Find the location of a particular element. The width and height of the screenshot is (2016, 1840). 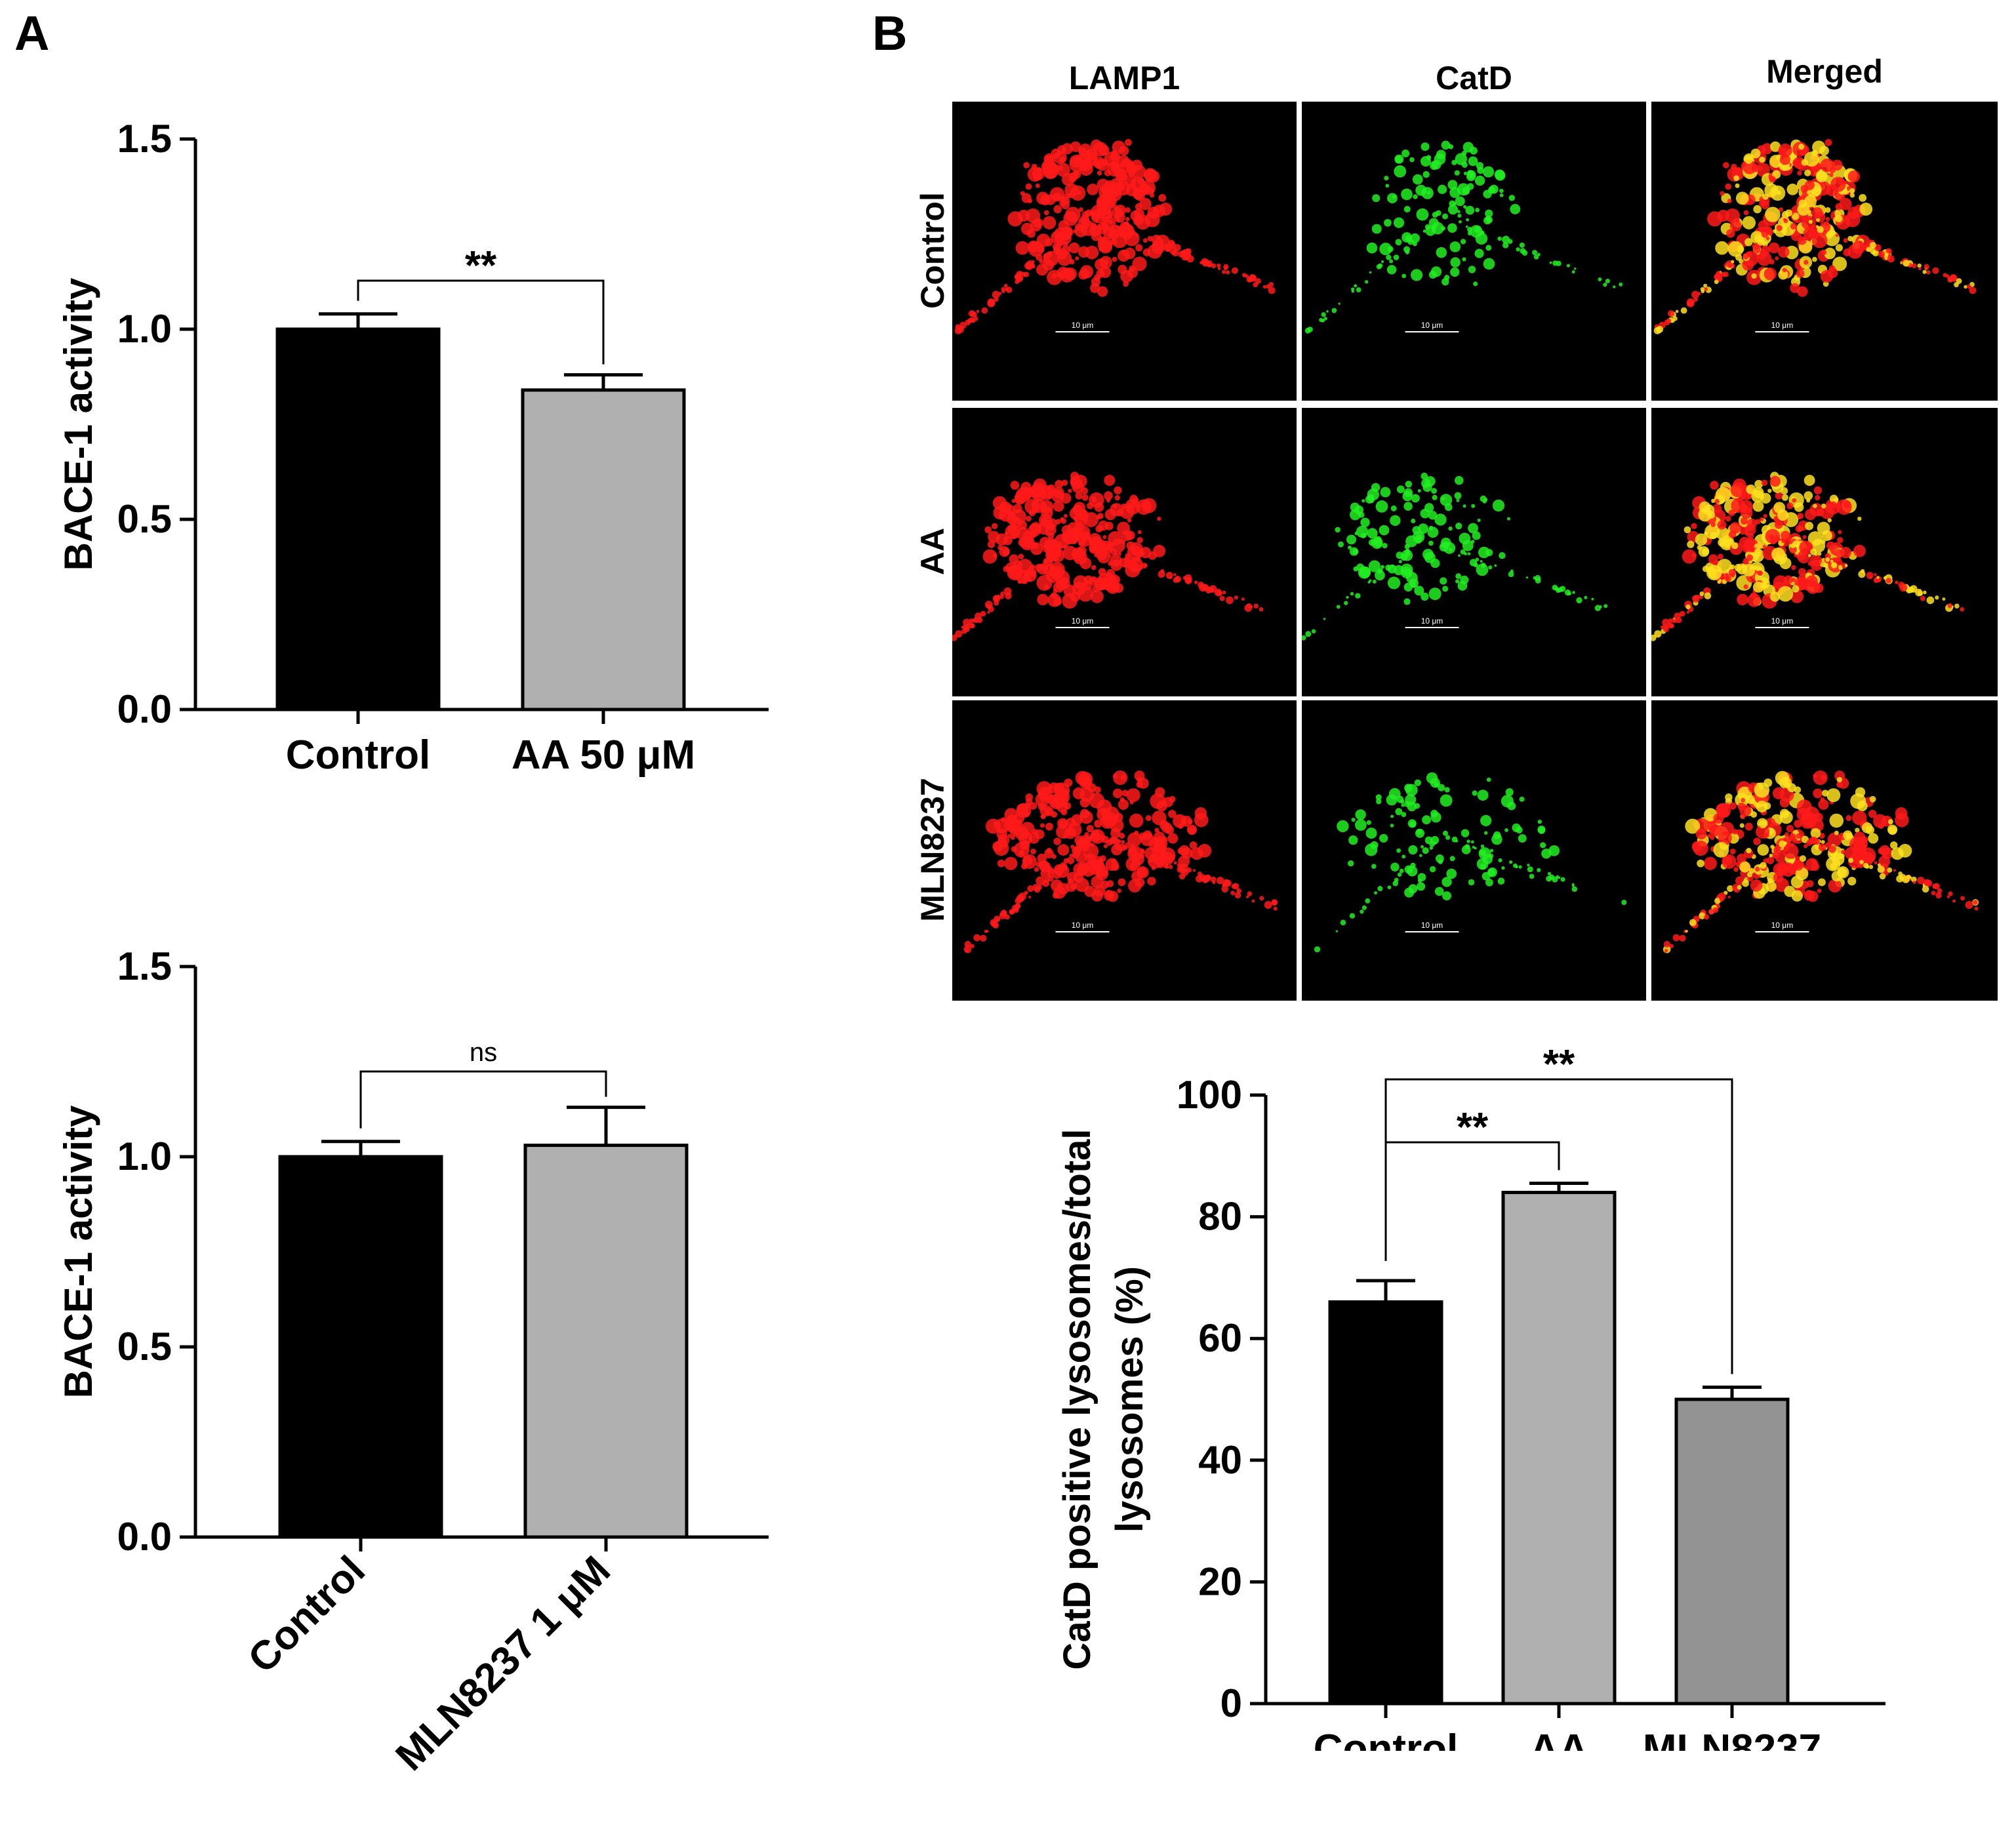

scale-bar-label: 10 μm is located at coordinates (1782, 925).